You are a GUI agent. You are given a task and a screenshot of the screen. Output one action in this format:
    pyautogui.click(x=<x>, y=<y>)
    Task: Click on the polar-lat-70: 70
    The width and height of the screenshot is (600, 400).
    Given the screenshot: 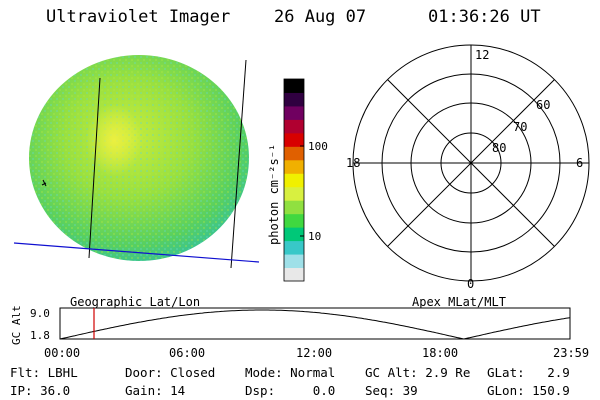 What is the action you would take?
    pyautogui.click(x=520, y=127)
    